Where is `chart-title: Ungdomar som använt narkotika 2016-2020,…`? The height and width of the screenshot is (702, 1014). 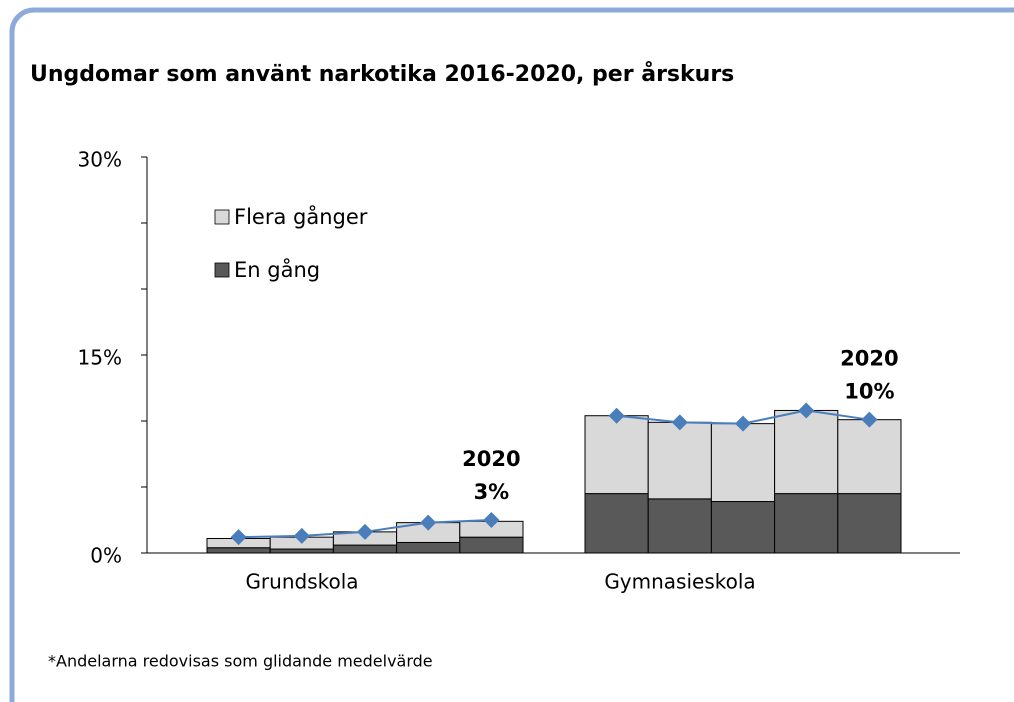 chart-title: Ungdomar som använt narkotika 2016-2020,… is located at coordinates (382, 74).